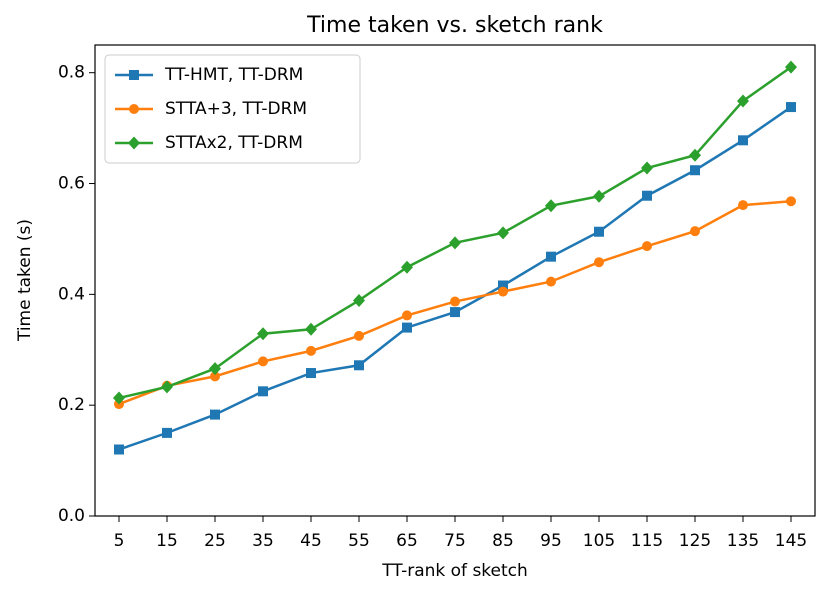 The width and height of the screenshot is (830, 597). I want to click on y-tick-label: 0.0, so click(71, 516).